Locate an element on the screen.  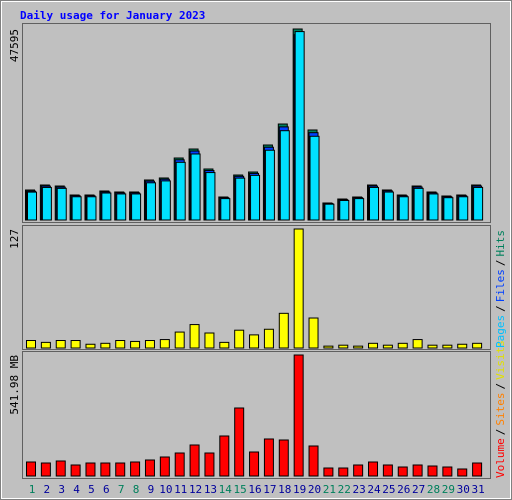
legend-label: Visits is located at coordinates (500, 360).